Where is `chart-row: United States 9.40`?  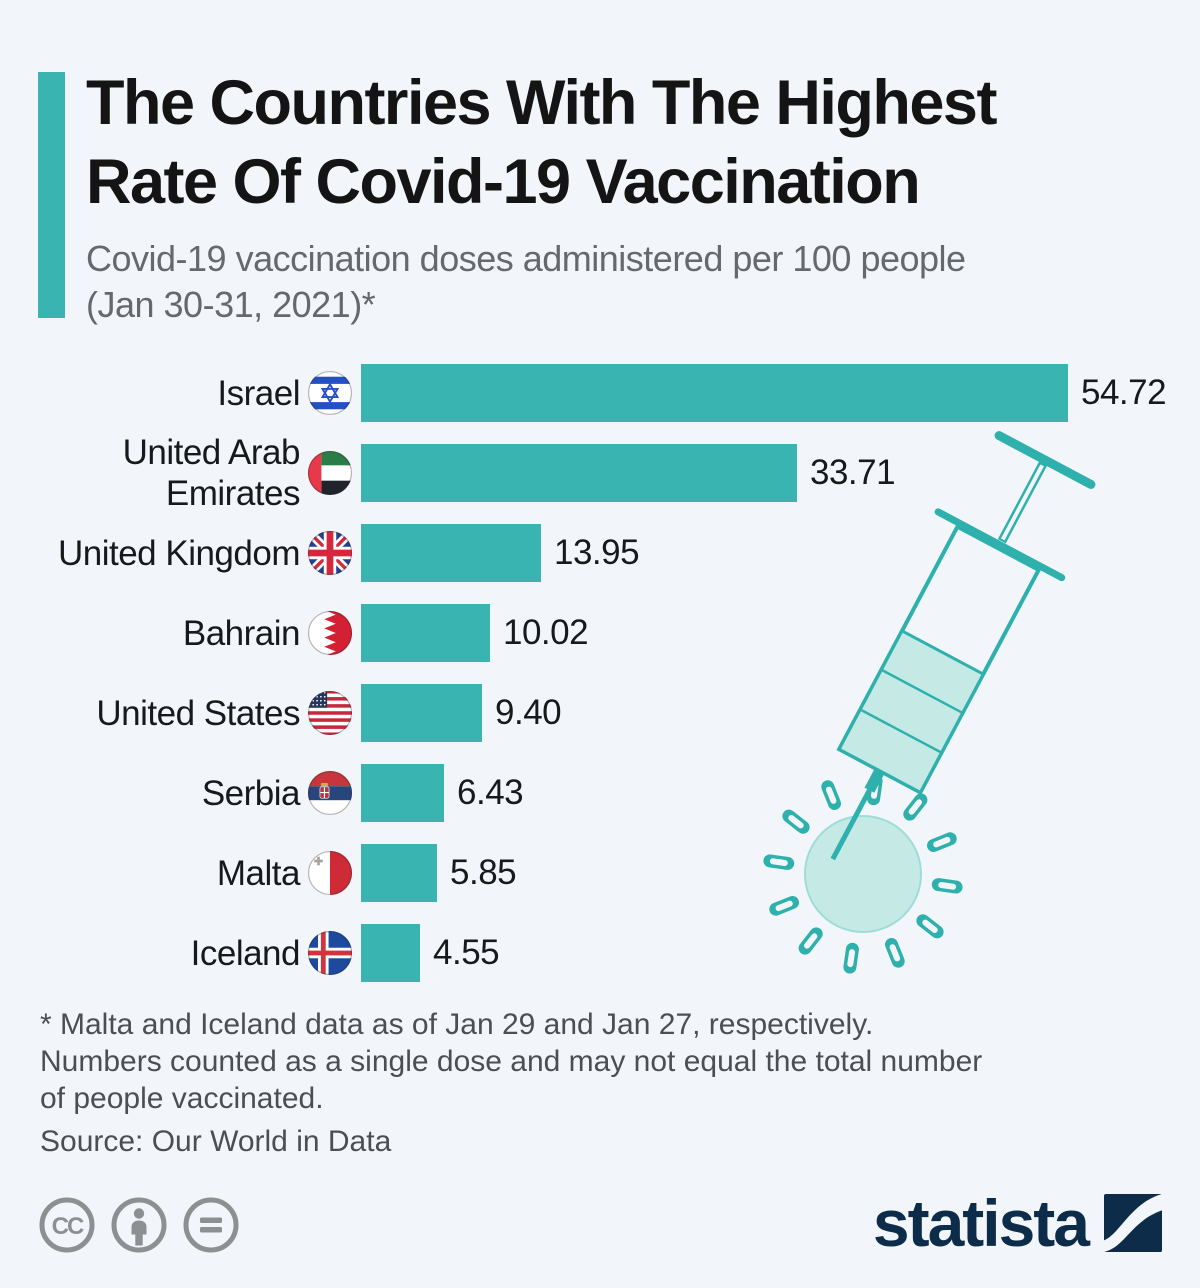
chart-row: United States 9.40 is located at coordinates (600, 713).